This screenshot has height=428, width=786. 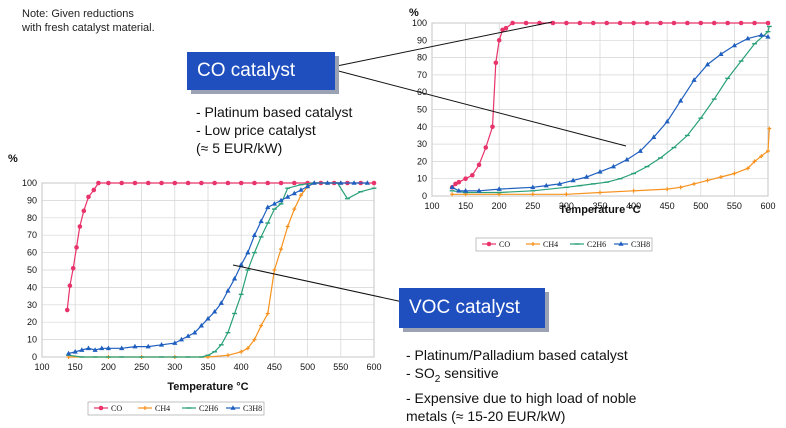 What do you see at coordinates (162, 408) in the screenshot?
I see `legend-label: CH4` at bounding box center [162, 408].